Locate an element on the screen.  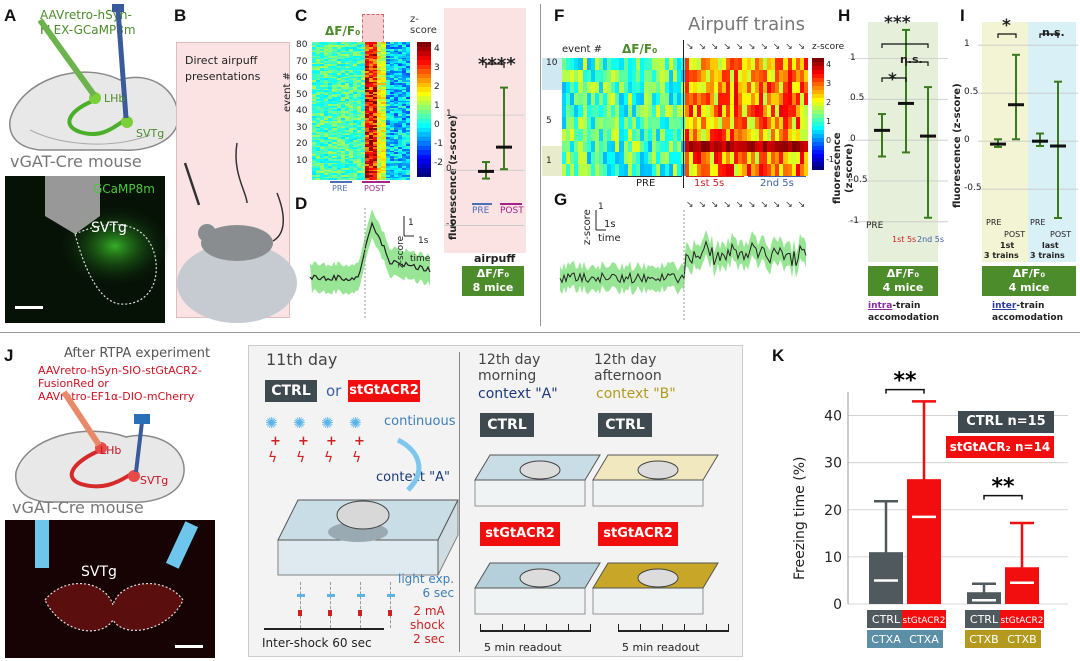
light-line-2: 6 sec is located at coordinates (438, 593).